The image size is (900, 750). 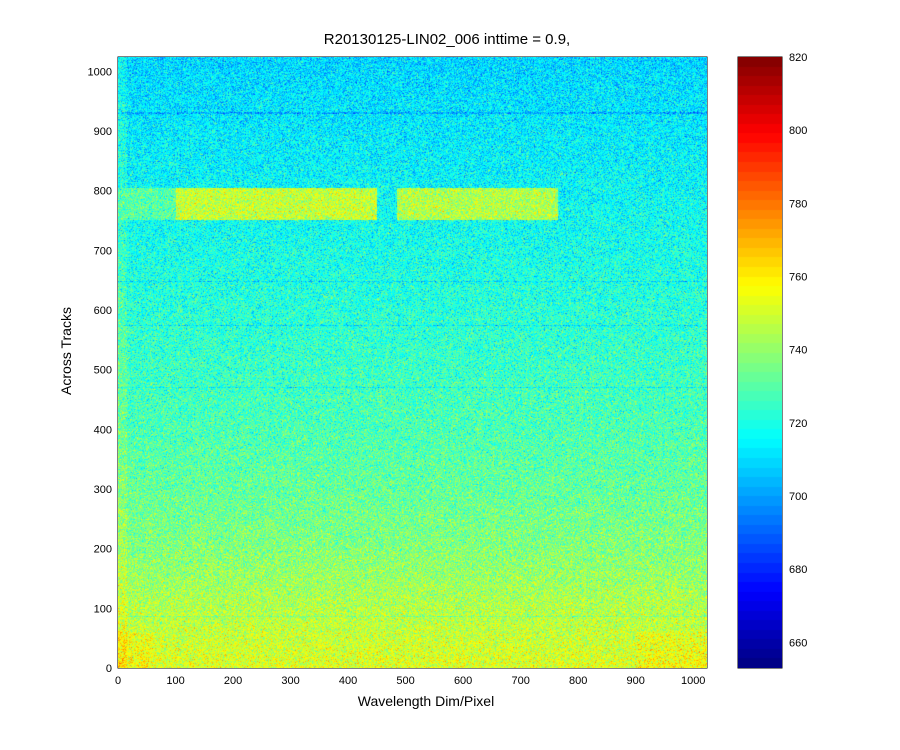 What do you see at coordinates (103, 192) in the screenshot?
I see `y-tick-label: 800` at bounding box center [103, 192].